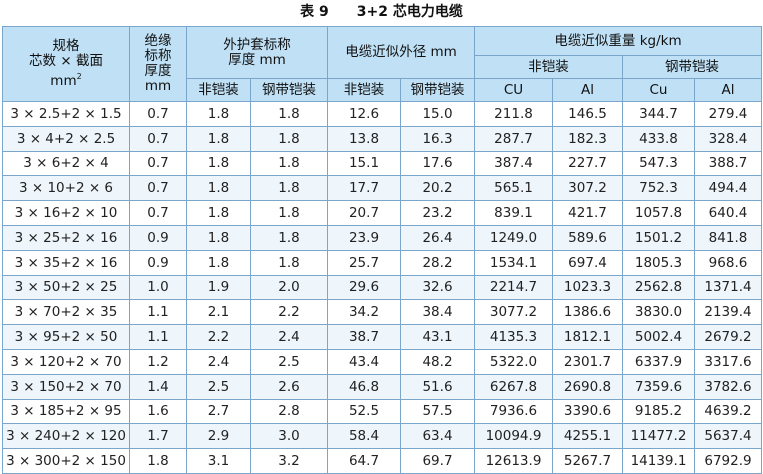 The image size is (763, 474). Describe the element at coordinates (587, 90) in the screenshot. I see `header-weight-unarmored-al: Al` at that location.